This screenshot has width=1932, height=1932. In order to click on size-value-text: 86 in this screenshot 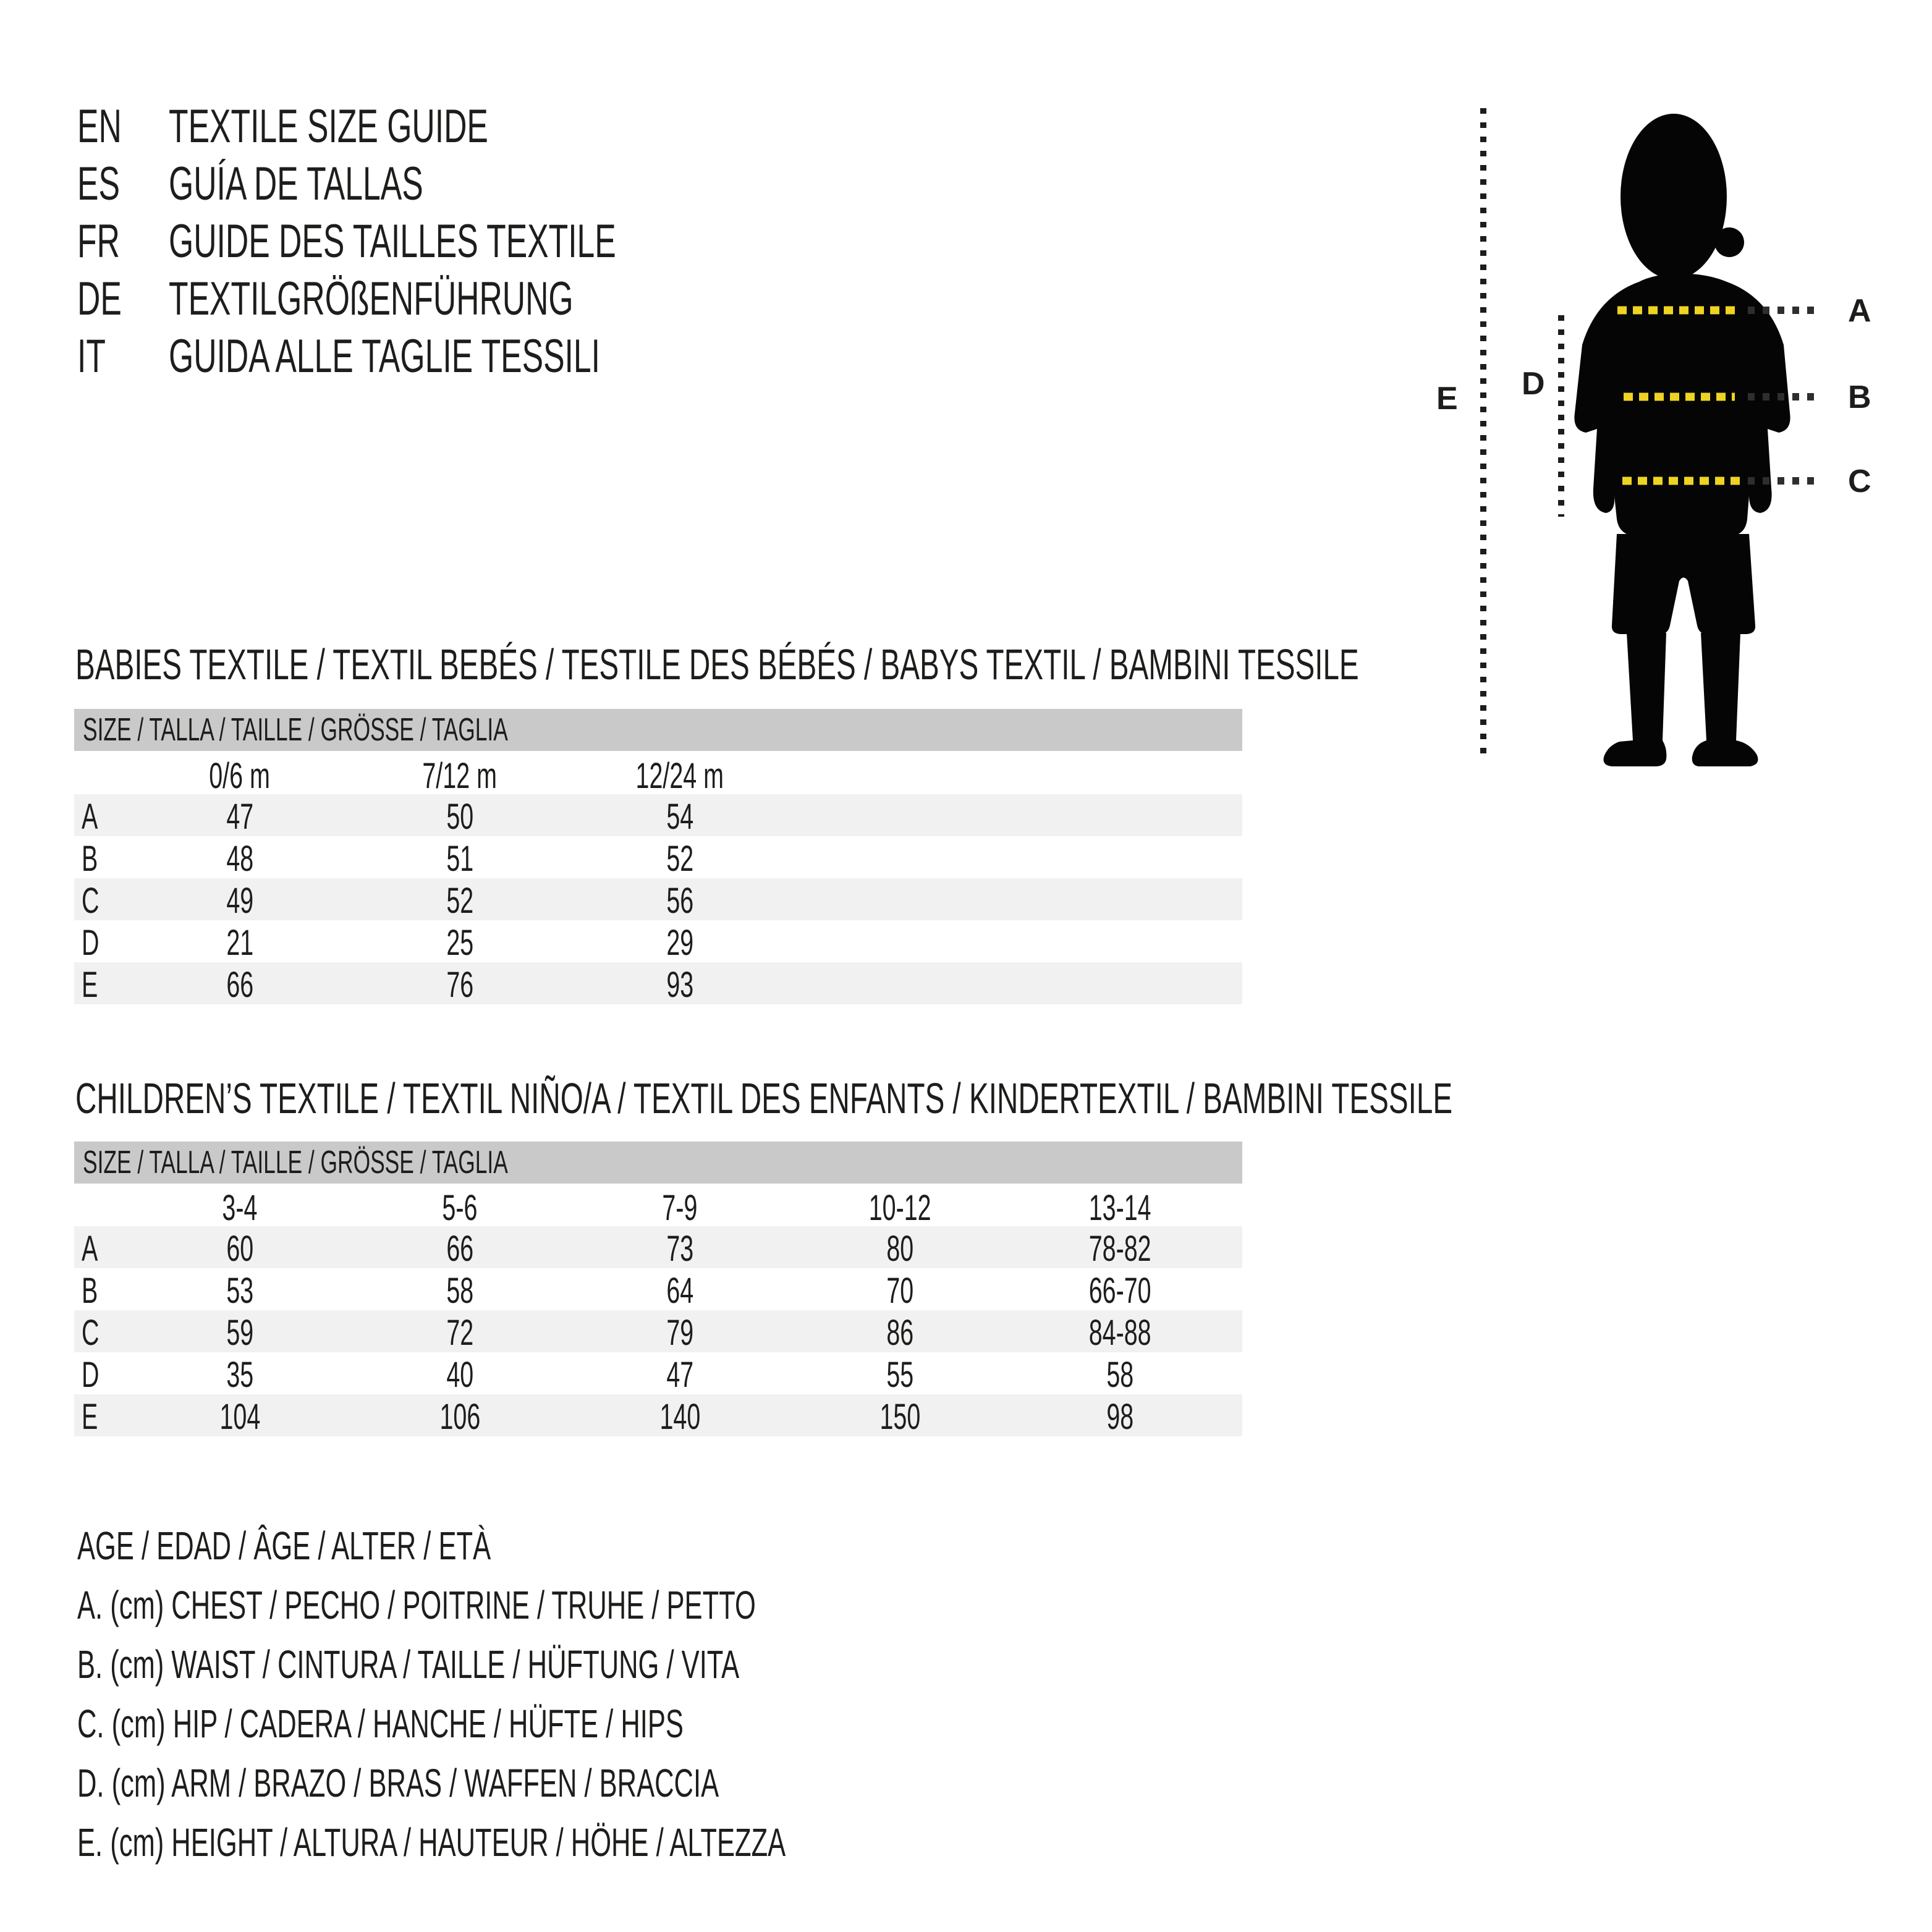, I will do `click(899, 1332)`.